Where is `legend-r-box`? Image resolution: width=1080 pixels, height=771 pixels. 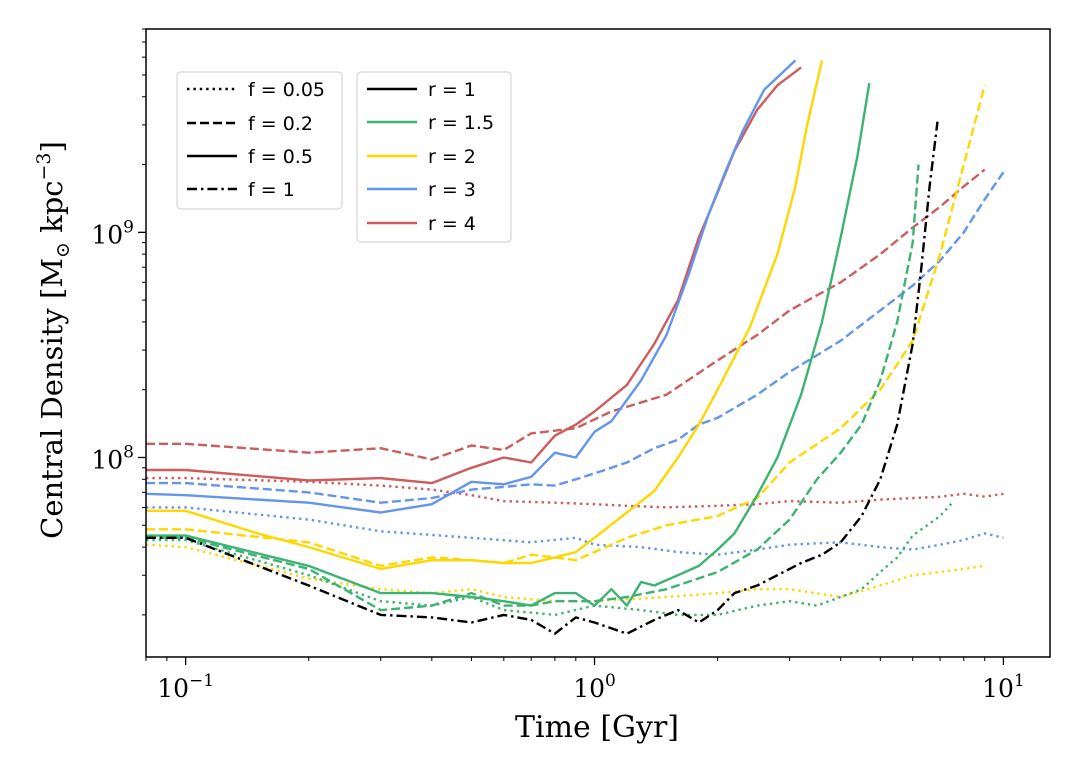 legend-r-box is located at coordinates (434, 157).